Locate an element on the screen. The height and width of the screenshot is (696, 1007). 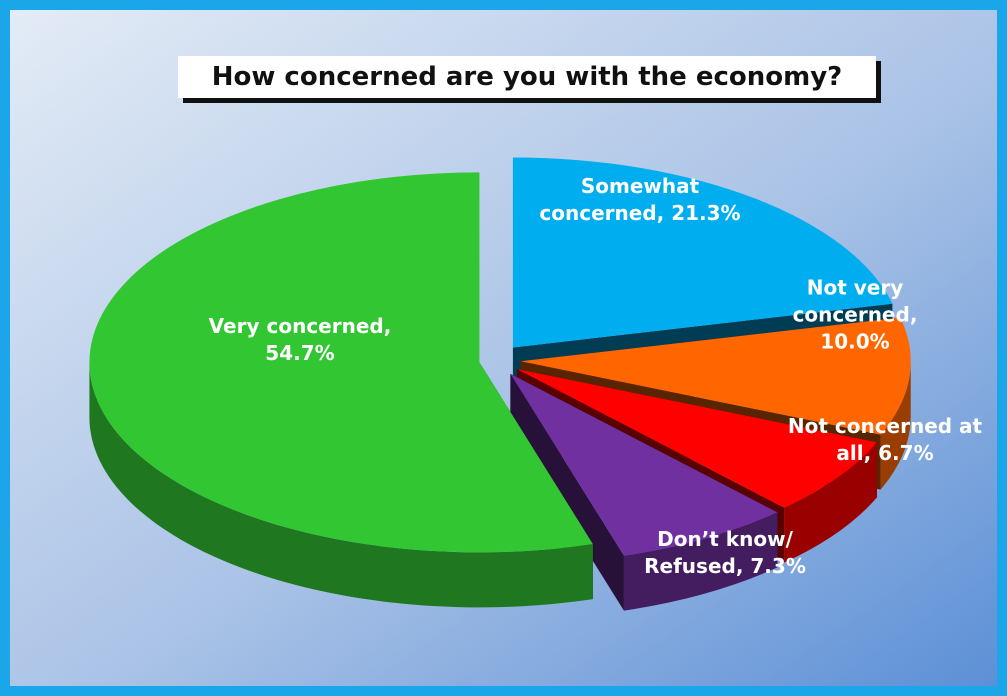
data-label: Very concerned, 54.7% is located at coordinates (300, 339).